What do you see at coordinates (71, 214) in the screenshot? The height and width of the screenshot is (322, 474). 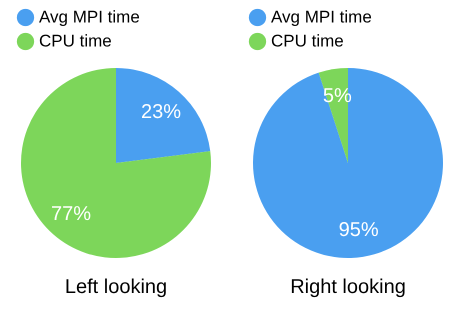 I see `data-label: 77%` at bounding box center [71, 214].